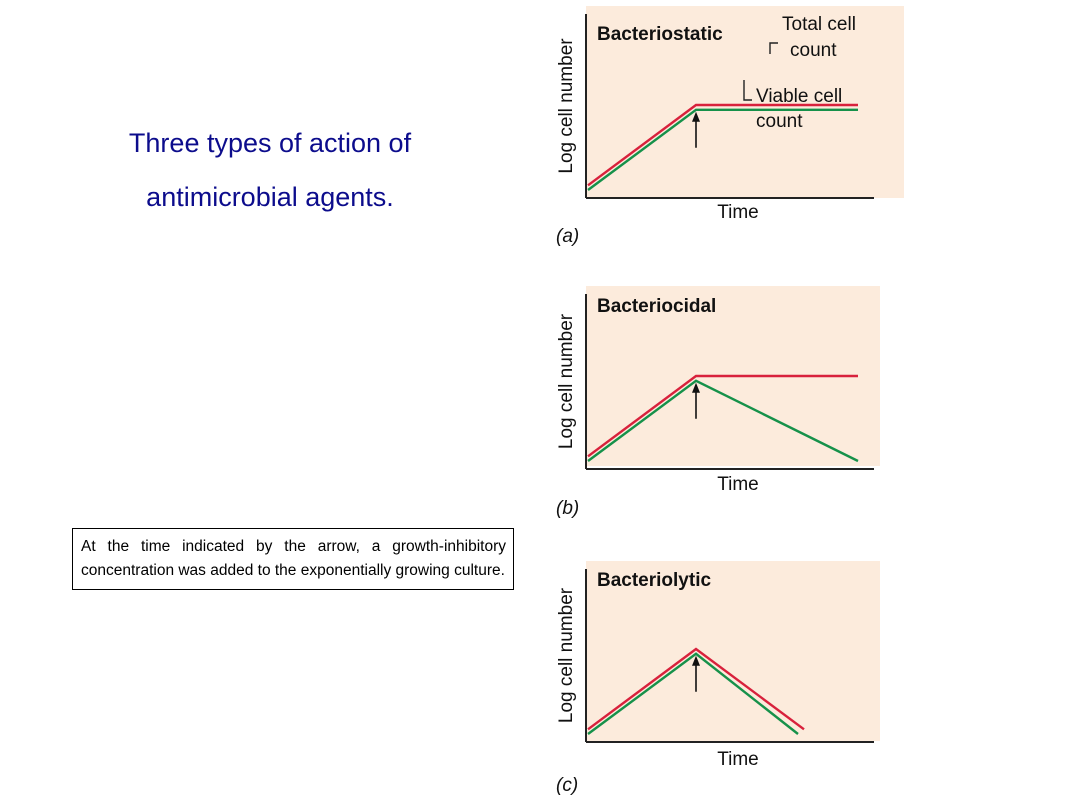 The height and width of the screenshot is (799, 1067). I want to click on chart-panel-bacteriocidal: Bacteriocidal Log cell number Time (b), so click(718, 402).